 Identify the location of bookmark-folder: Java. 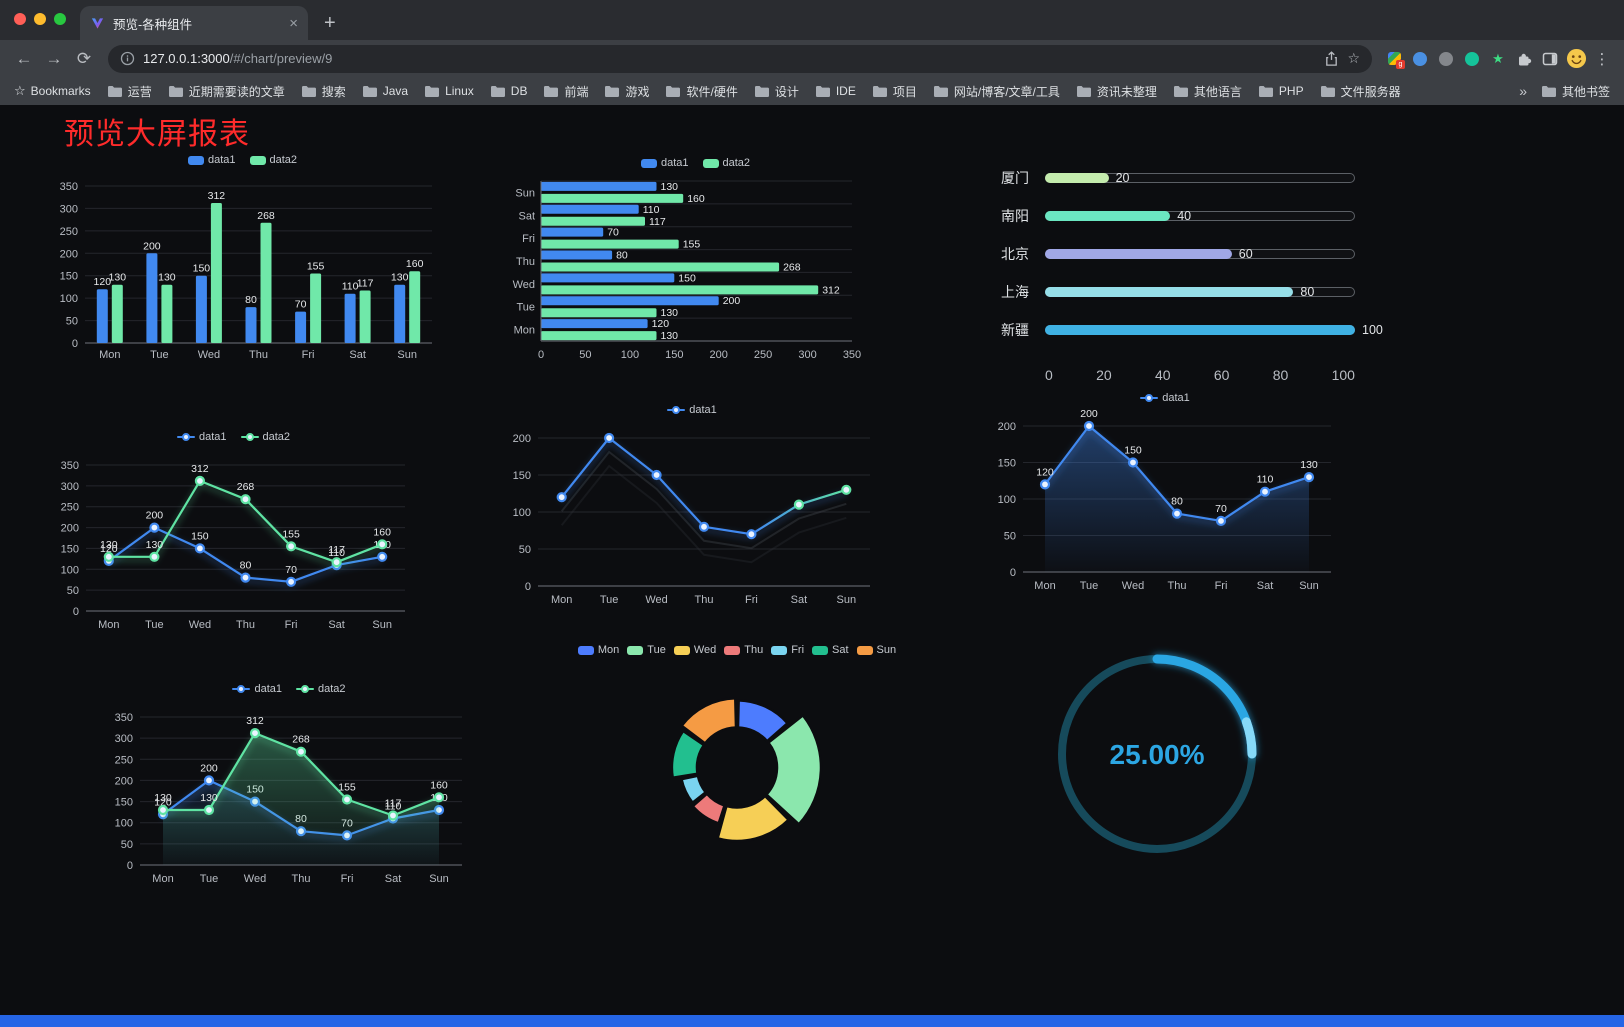
(385, 91).